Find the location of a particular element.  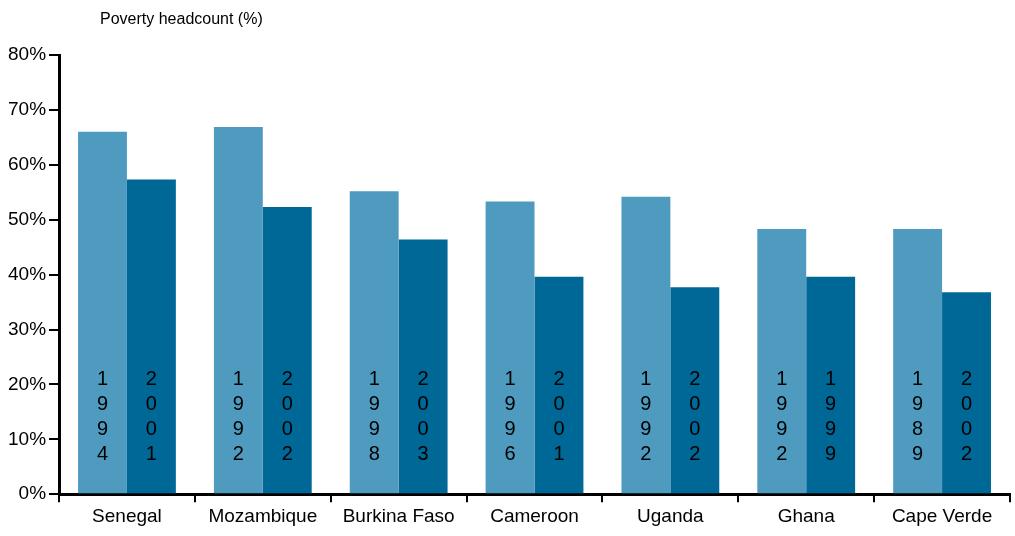

y-tick-label: 50% is located at coordinates (27, 218).